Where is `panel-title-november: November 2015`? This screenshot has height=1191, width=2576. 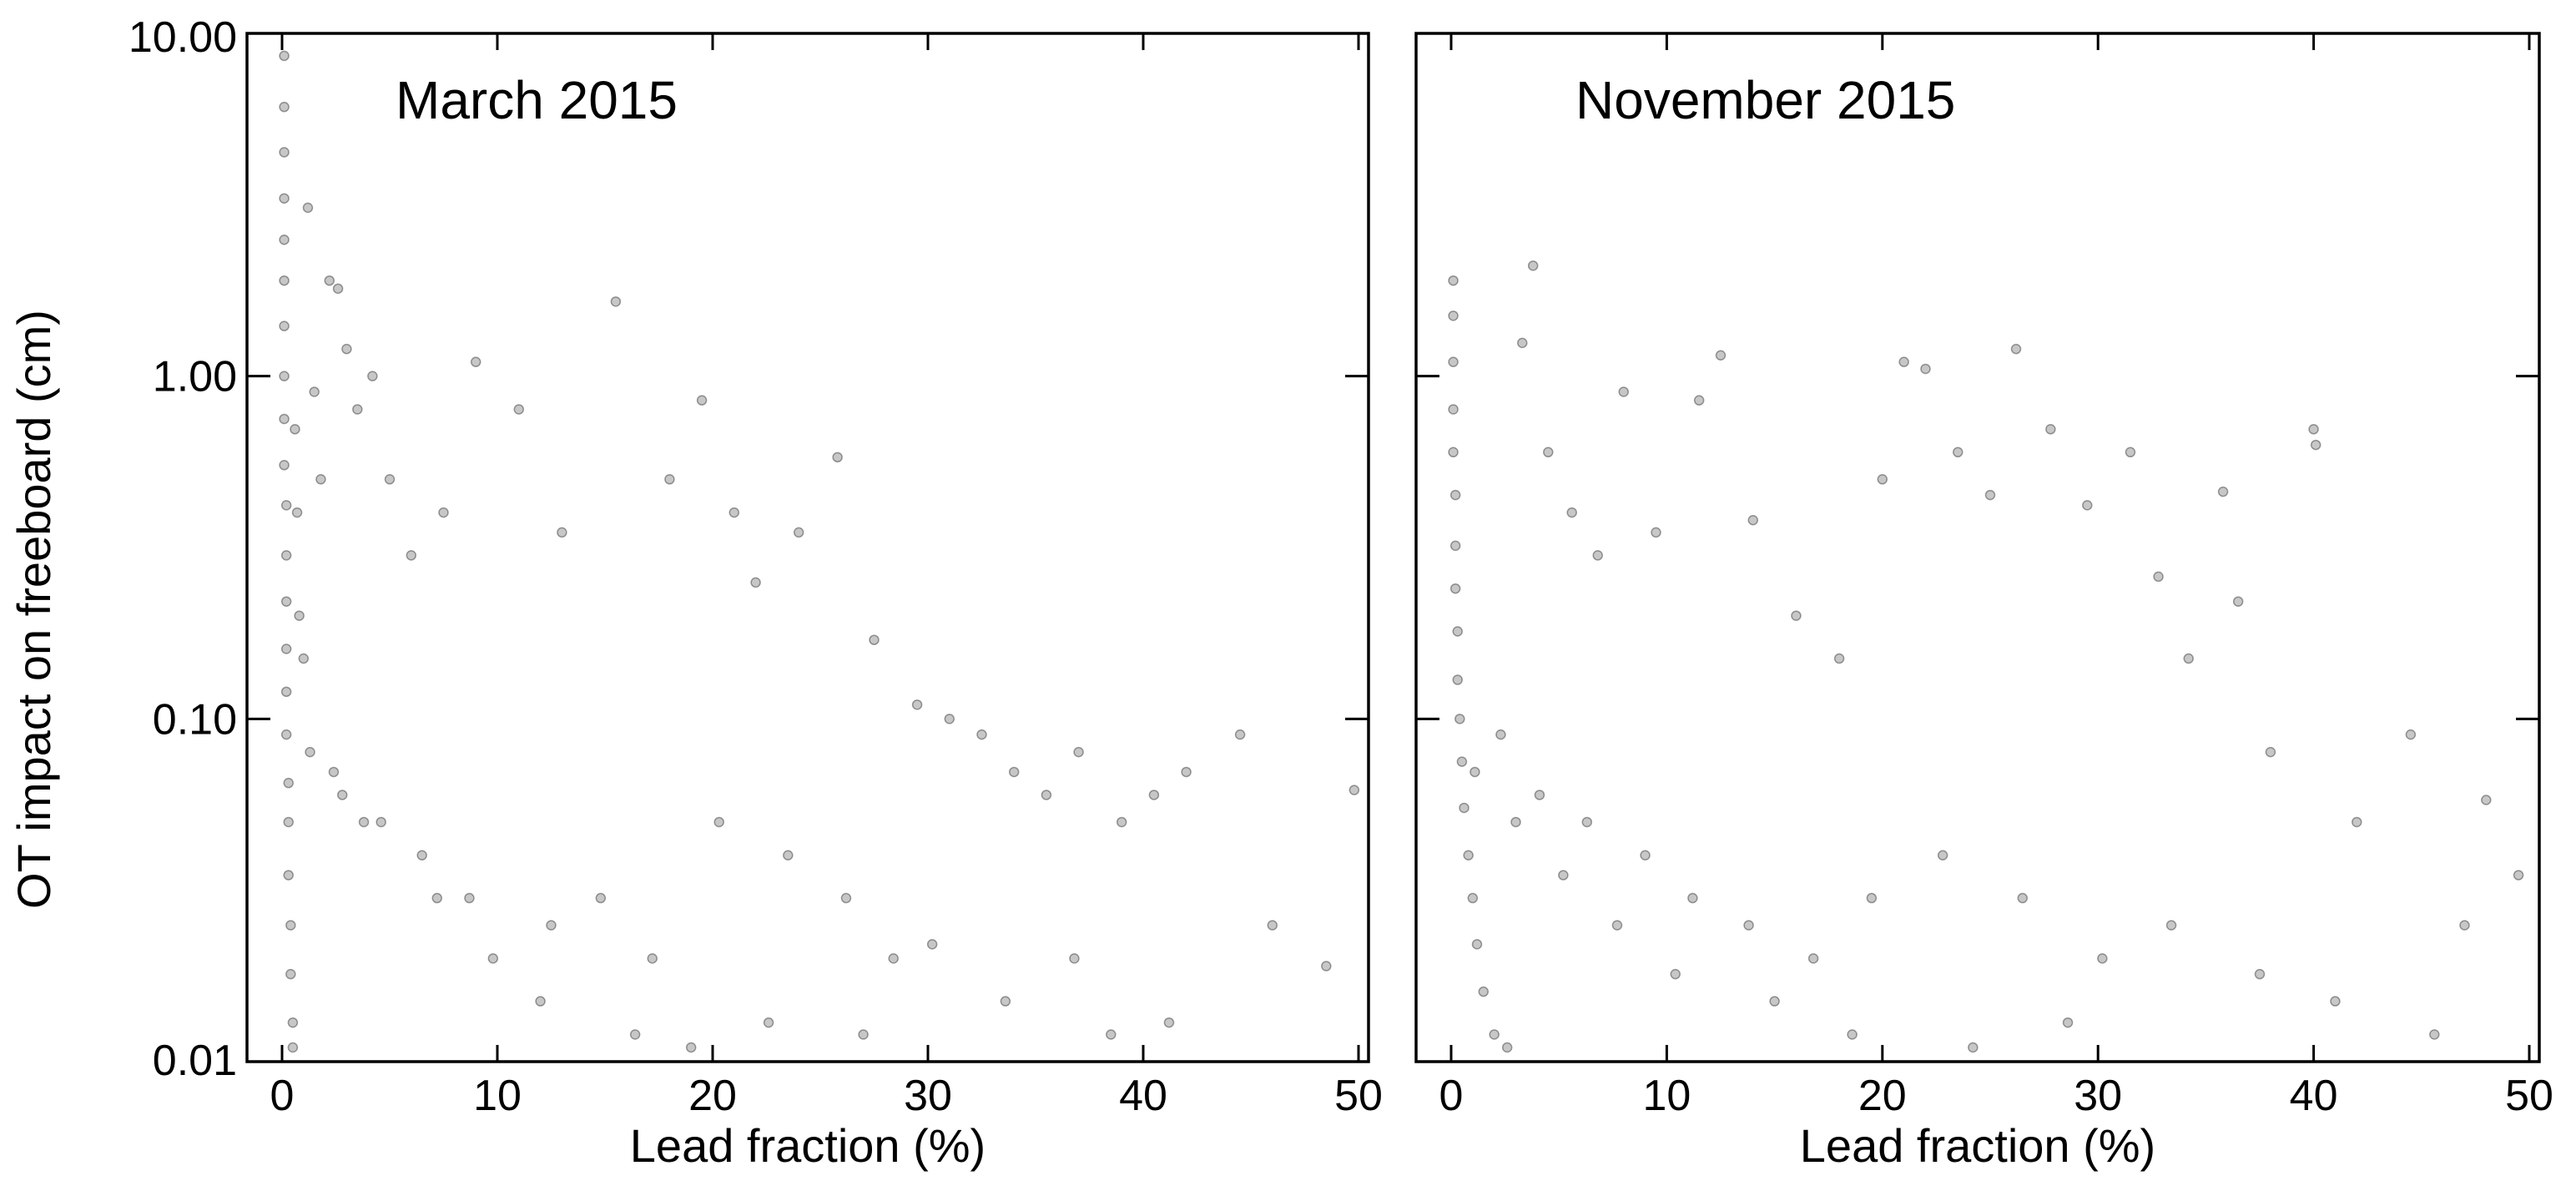
panel-title-november: November 2015 is located at coordinates (1765, 100).